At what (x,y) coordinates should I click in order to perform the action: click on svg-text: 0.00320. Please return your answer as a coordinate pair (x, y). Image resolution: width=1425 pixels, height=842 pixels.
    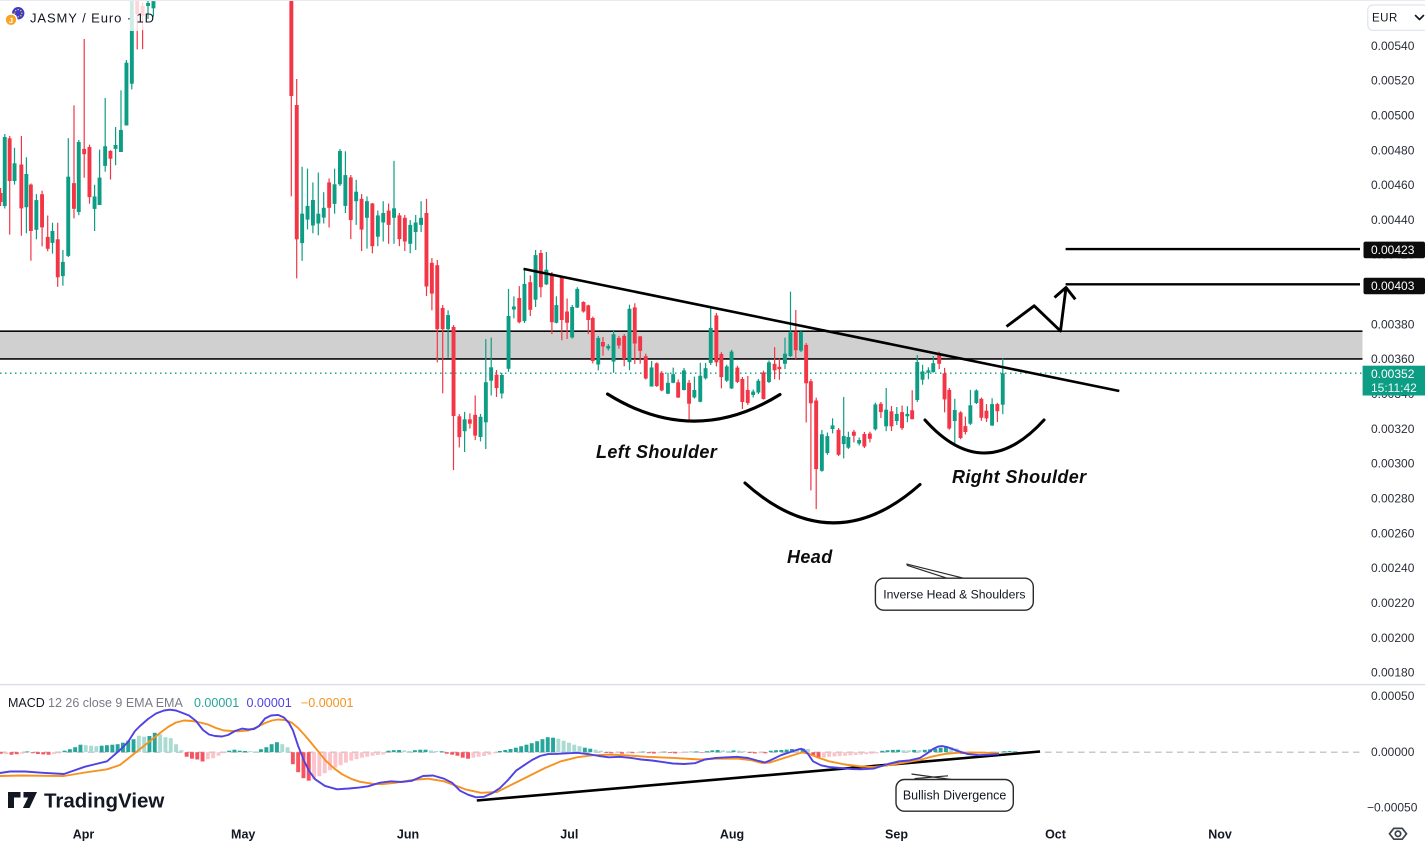
    Looking at the image, I should click on (1393, 429).